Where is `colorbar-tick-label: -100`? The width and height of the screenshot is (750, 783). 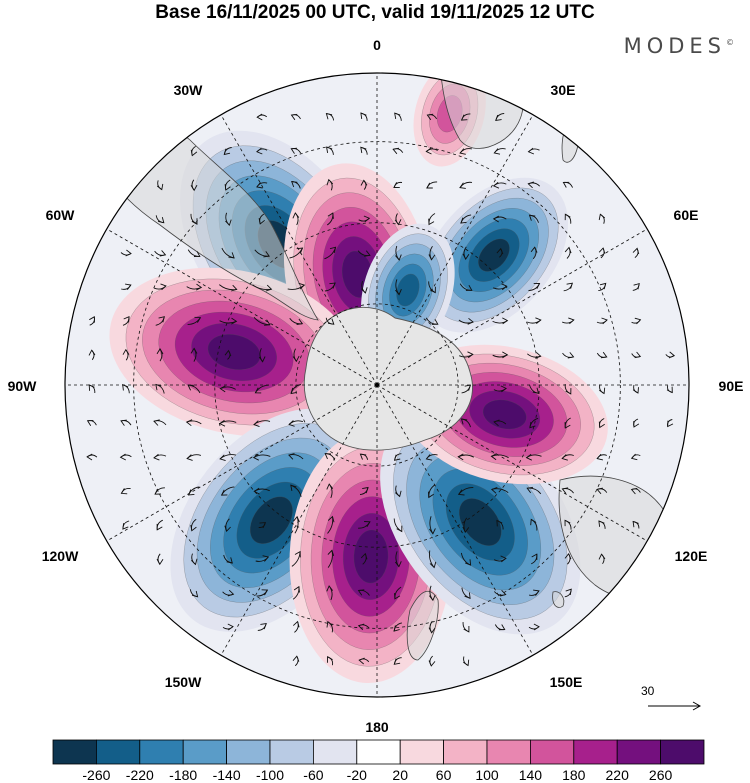 colorbar-tick-label: -100 is located at coordinates (270, 775).